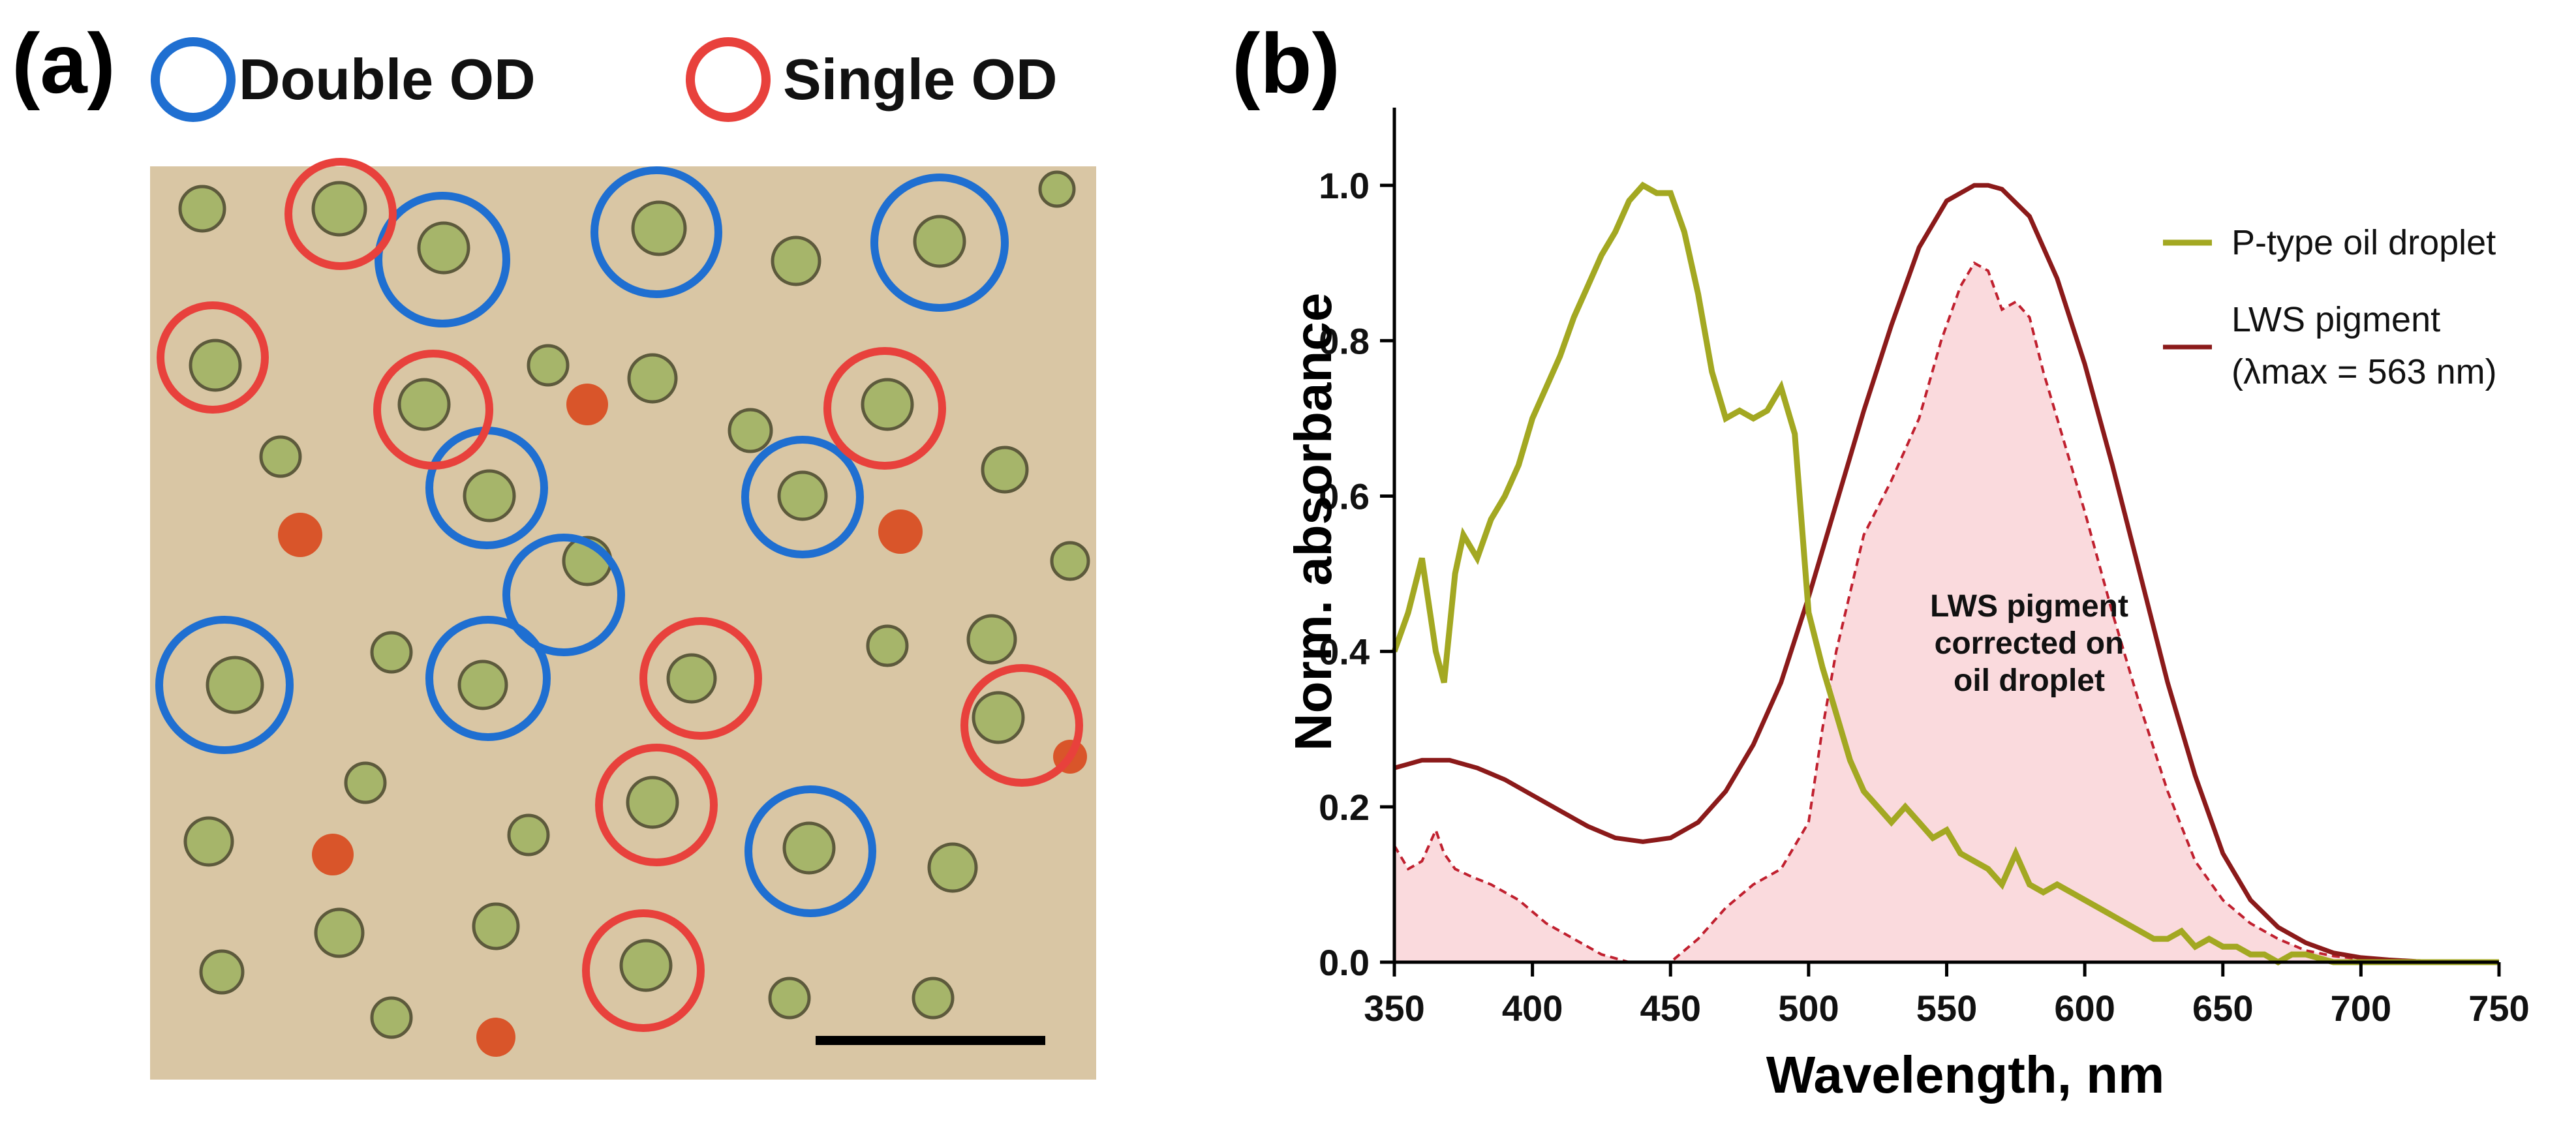 This screenshot has width=2576, height=1122. Describe the element at coordinates (1344, 652) in the screenshot. I see `y-tick-label: 0.4` at that location.